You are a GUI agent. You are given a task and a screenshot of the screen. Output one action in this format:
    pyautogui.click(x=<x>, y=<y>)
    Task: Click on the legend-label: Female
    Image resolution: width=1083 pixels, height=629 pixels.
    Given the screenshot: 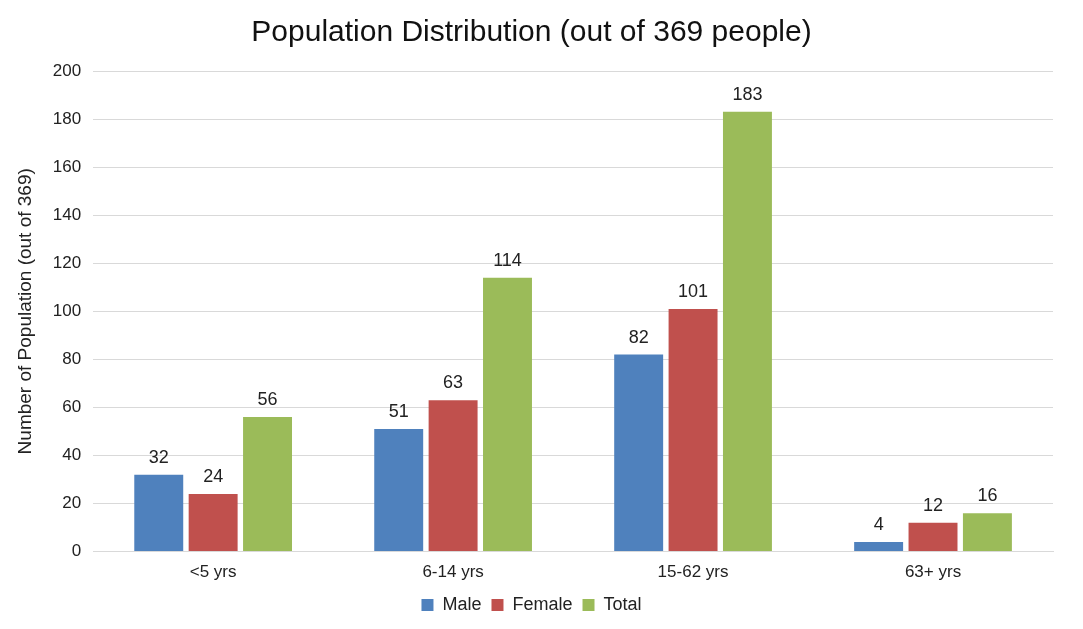 What is the action you would take?
    pyautogui.click(x=542, y=603)
    